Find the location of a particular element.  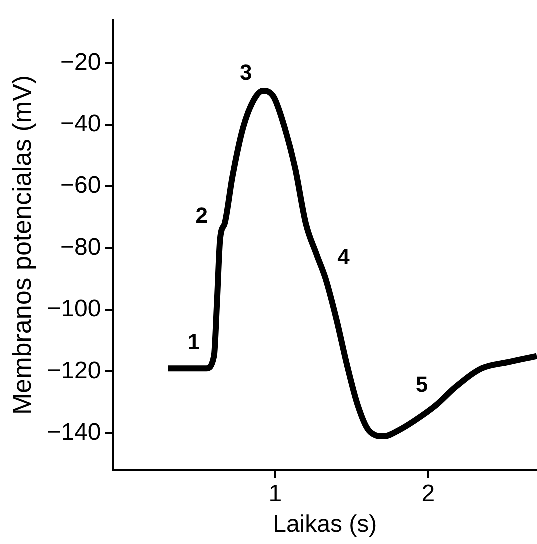

annotation: 5 is located at coordinates (422, 385).